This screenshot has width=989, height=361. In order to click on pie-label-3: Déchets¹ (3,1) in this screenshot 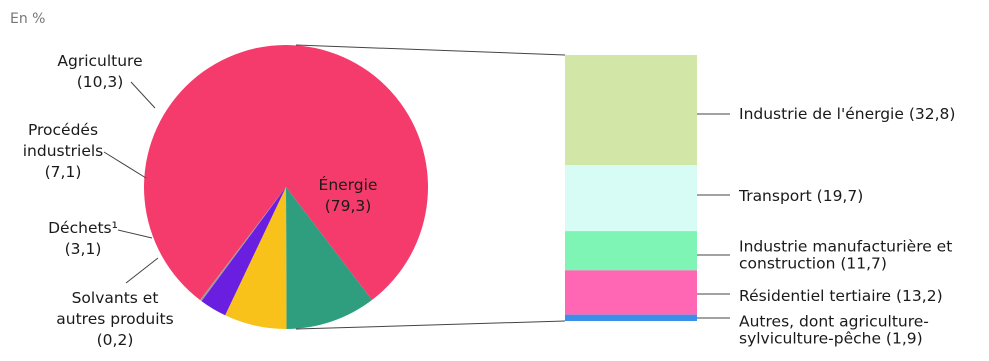, I will do `click(83, 238)`.